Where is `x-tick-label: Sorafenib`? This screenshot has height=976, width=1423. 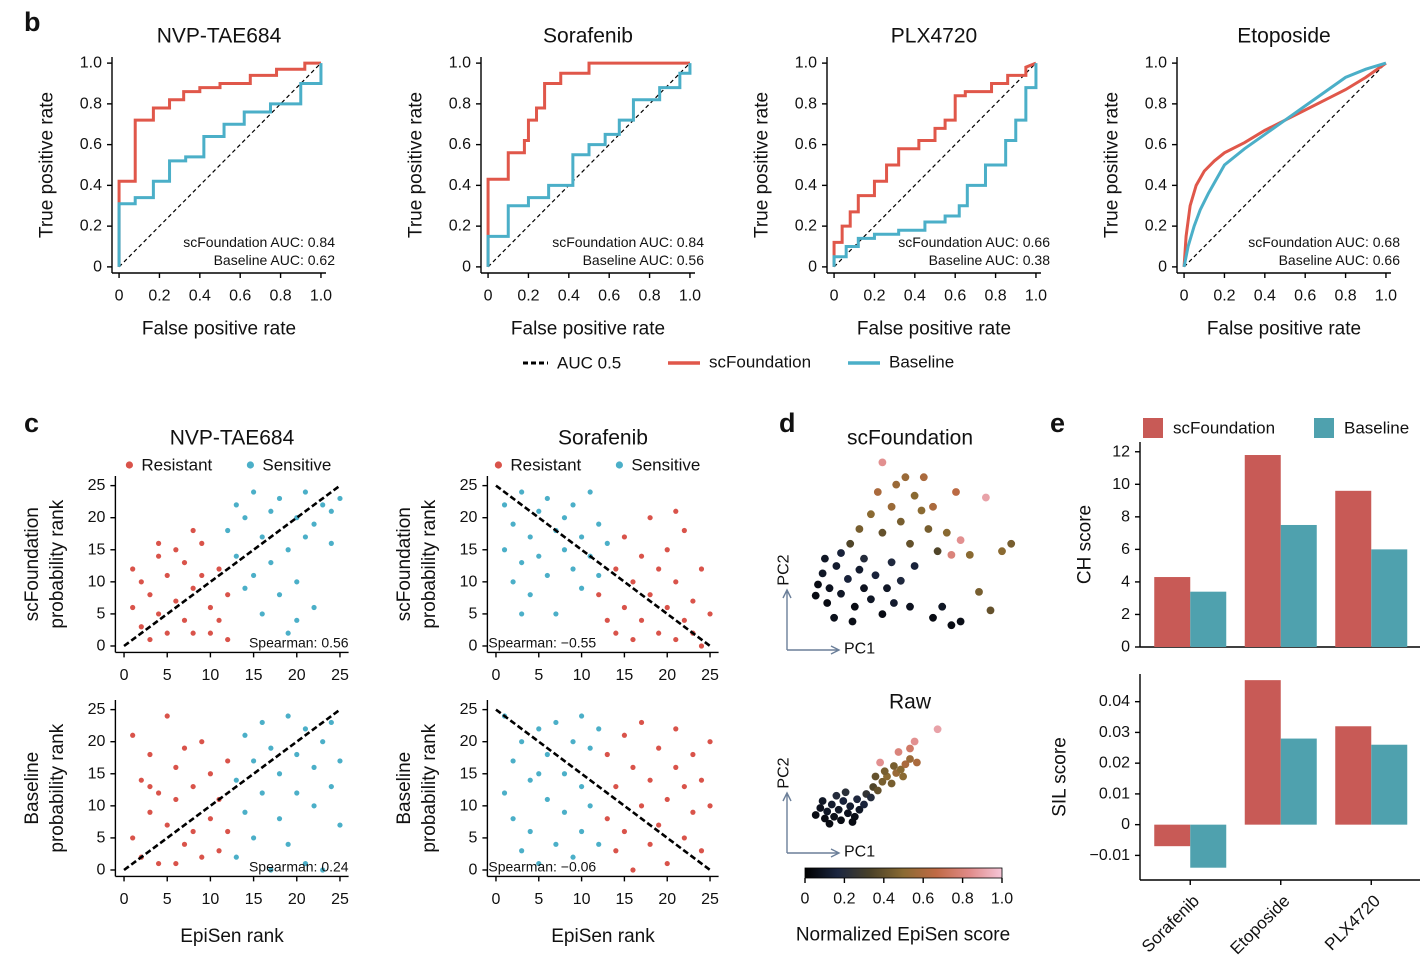
x-tick-label: Sorafenib is located at coordinates (1170, 923).